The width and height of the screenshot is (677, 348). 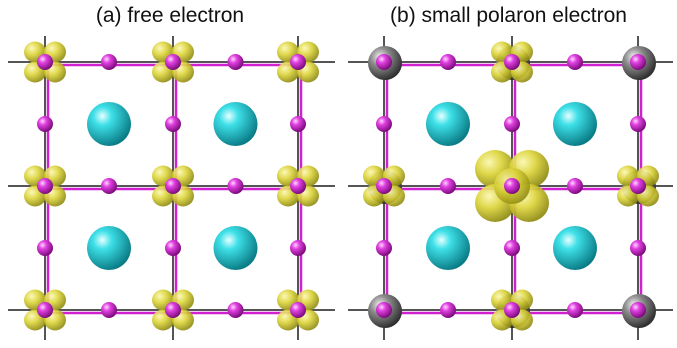 What do you see at coordinates (508, 15) in the screenshot?
I see `panel-b-title: (b) small polaron electron` at bounding box center [508, 15].